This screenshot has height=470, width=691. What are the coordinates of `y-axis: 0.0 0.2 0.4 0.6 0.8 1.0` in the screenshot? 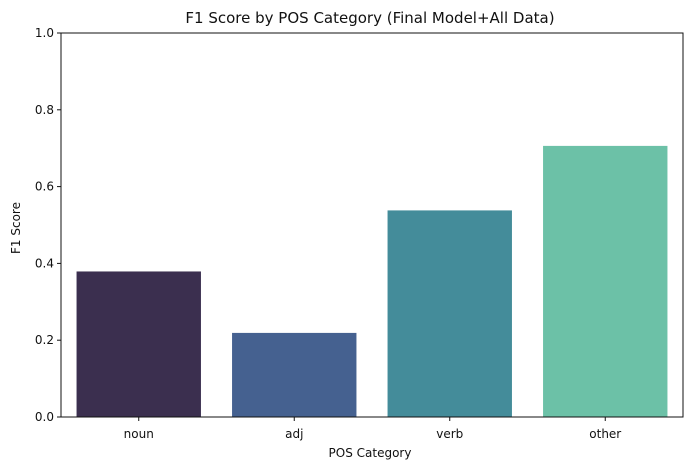 It's located at (48, 225).